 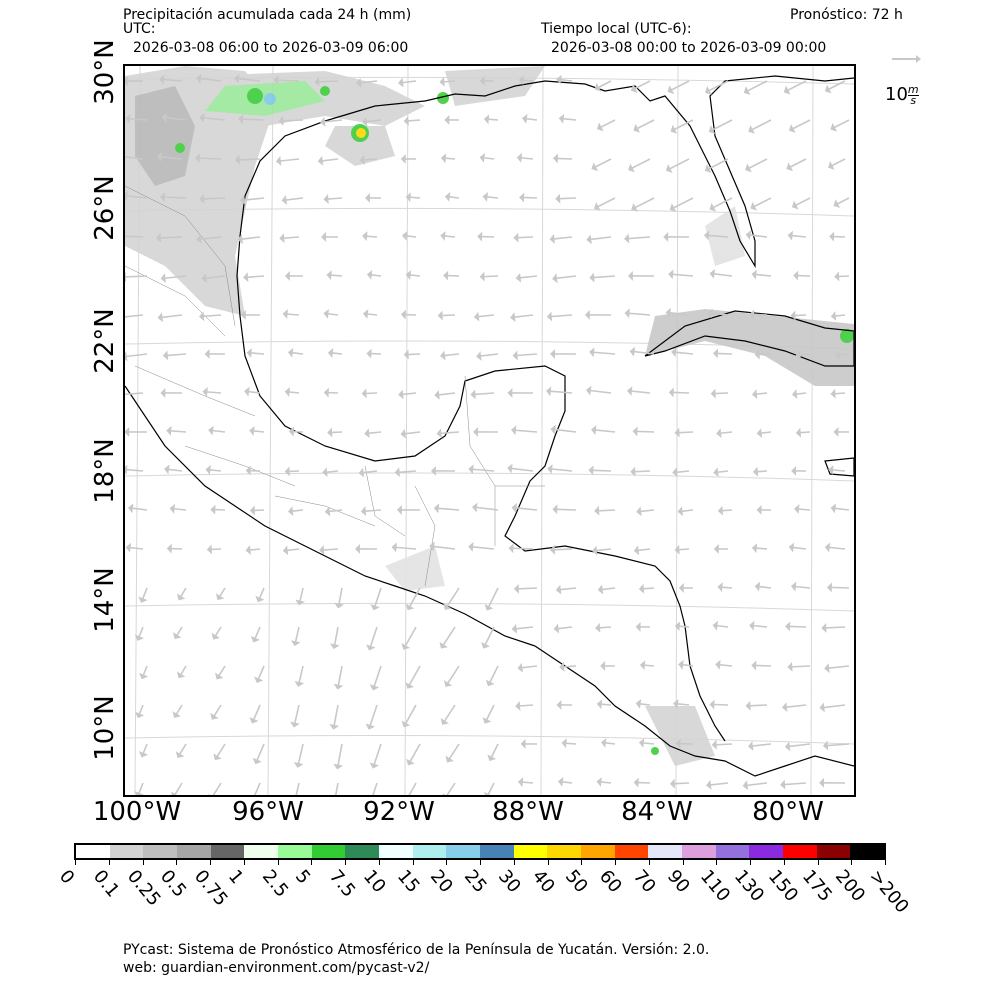 What do you see at coordinates (906, 59) in the screenshot?
I see `wind-reference-arrow` at bounding box center [906, 59].